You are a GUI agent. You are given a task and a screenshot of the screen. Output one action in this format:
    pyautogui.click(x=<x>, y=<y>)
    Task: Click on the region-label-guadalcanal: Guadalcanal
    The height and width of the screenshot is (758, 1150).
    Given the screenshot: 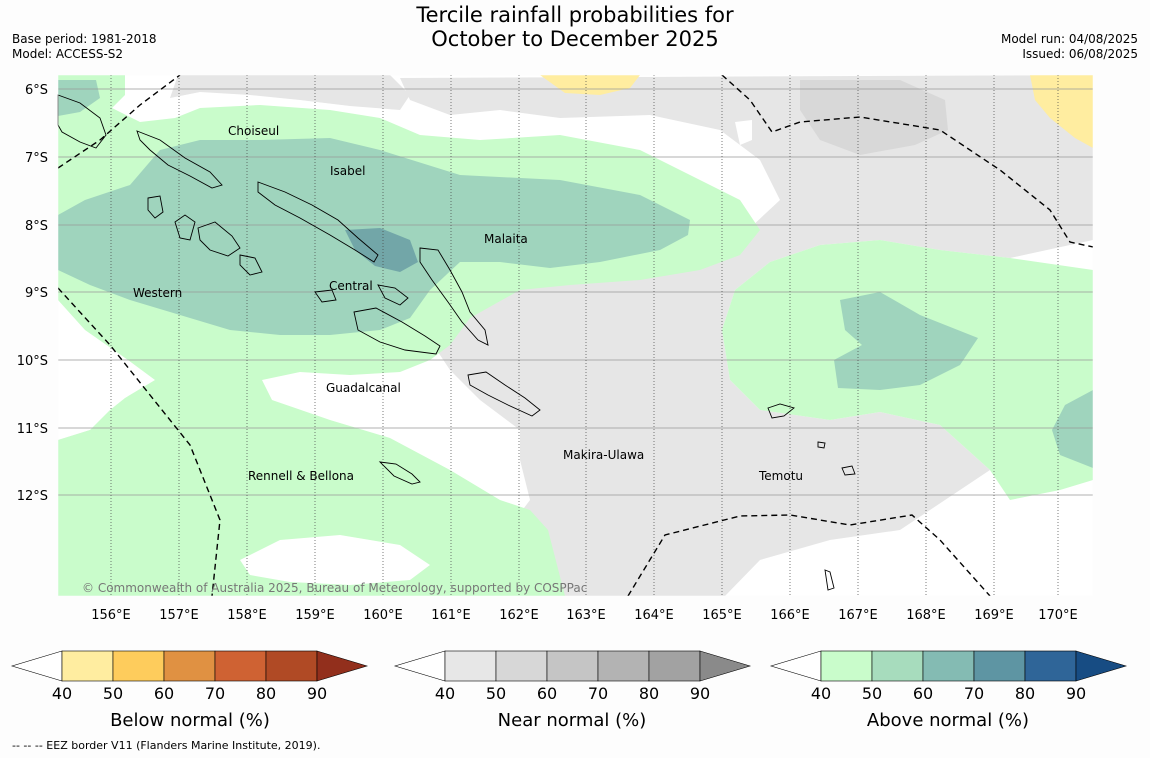 What is the action you would take?
    pyautogui.click(x=363, y=388)
    